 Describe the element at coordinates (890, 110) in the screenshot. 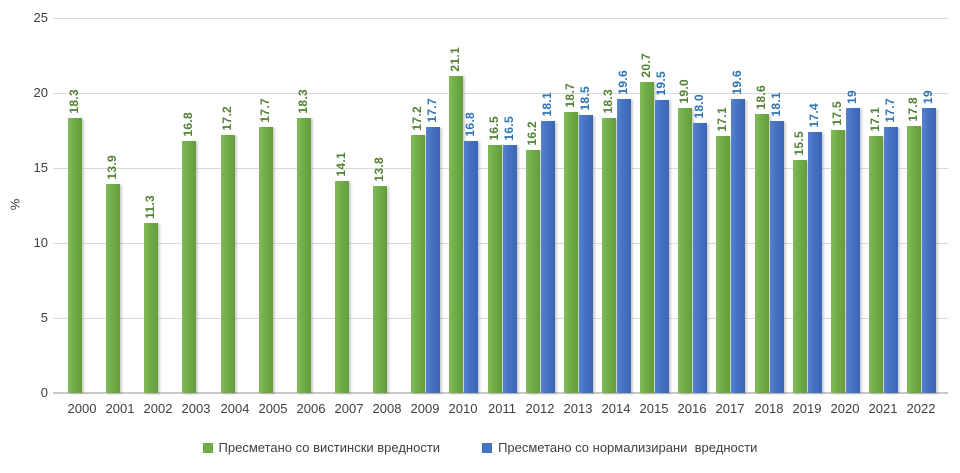

I see `bar-value-label-normalized-2021: 17.7` at that location.